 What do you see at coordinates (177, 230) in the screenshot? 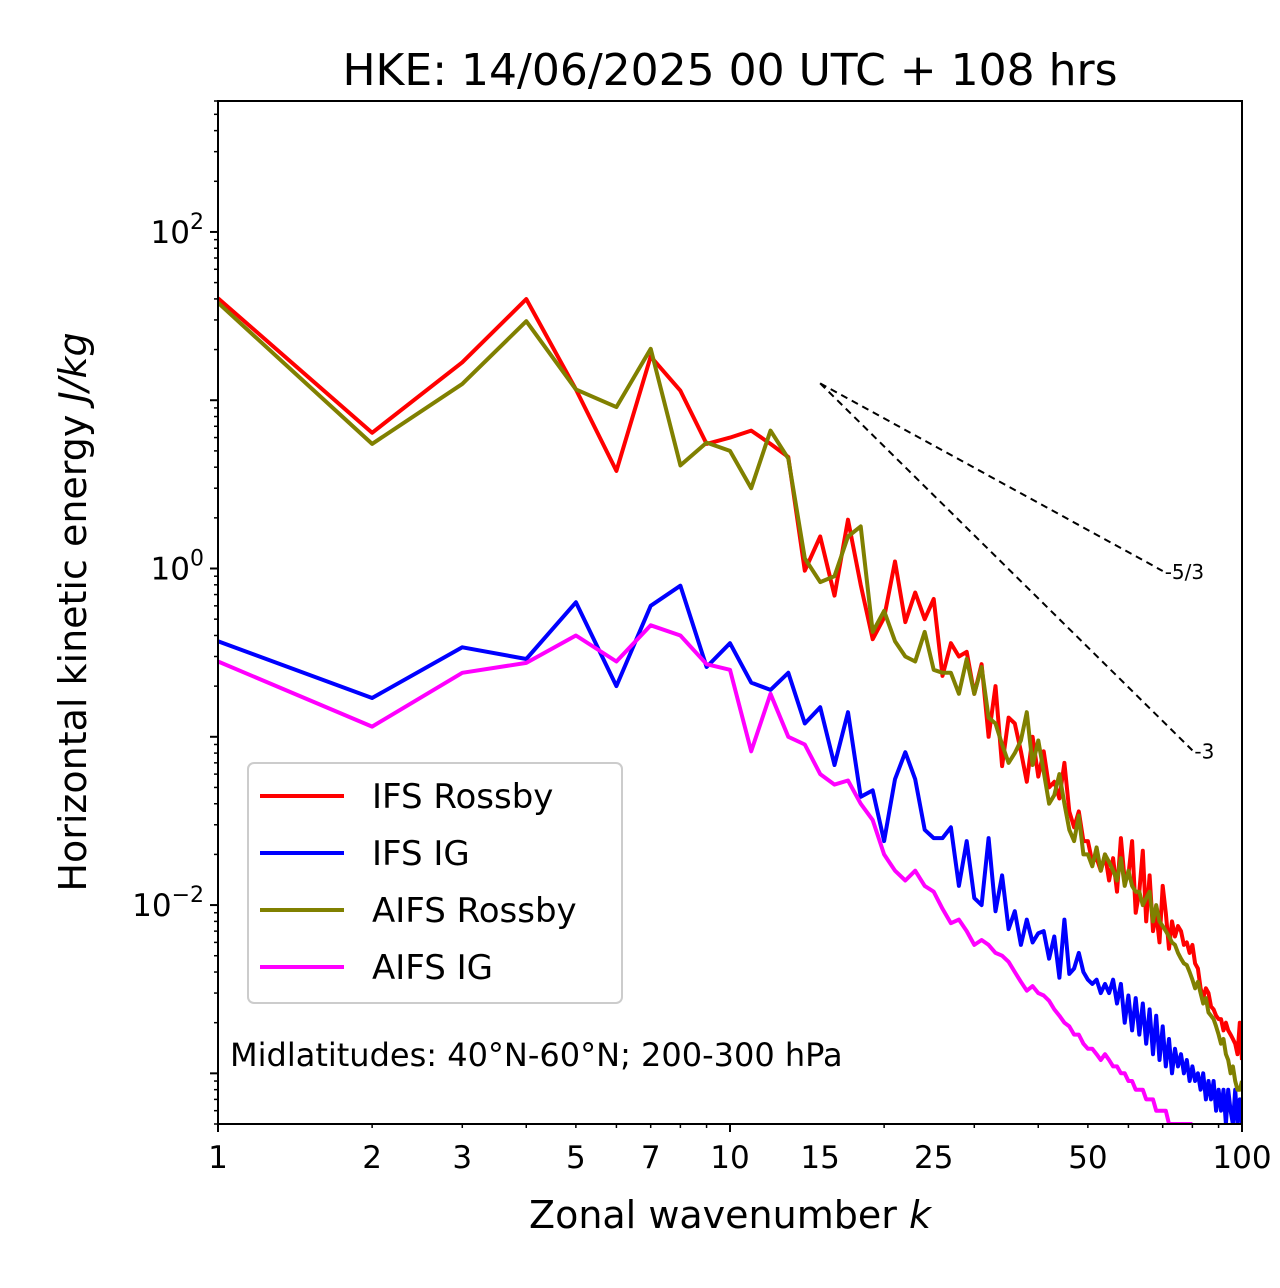
I see `y-tick-label-2: 10²` at bounding box center [177, 230].